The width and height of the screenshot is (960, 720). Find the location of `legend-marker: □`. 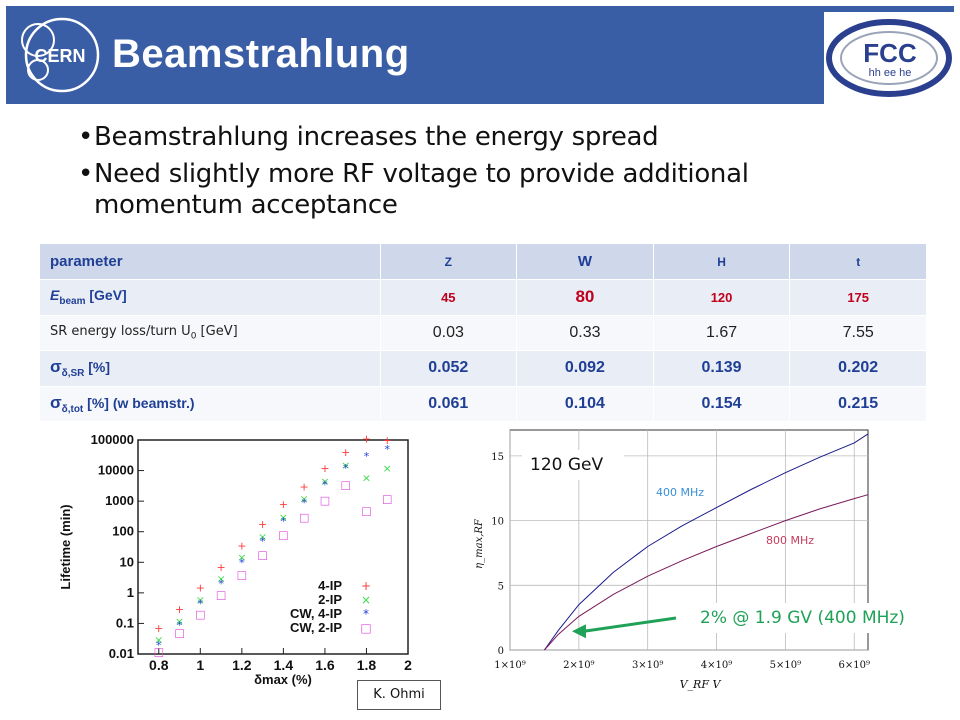

legend-marker: □ is located at coordinates (365, 628).